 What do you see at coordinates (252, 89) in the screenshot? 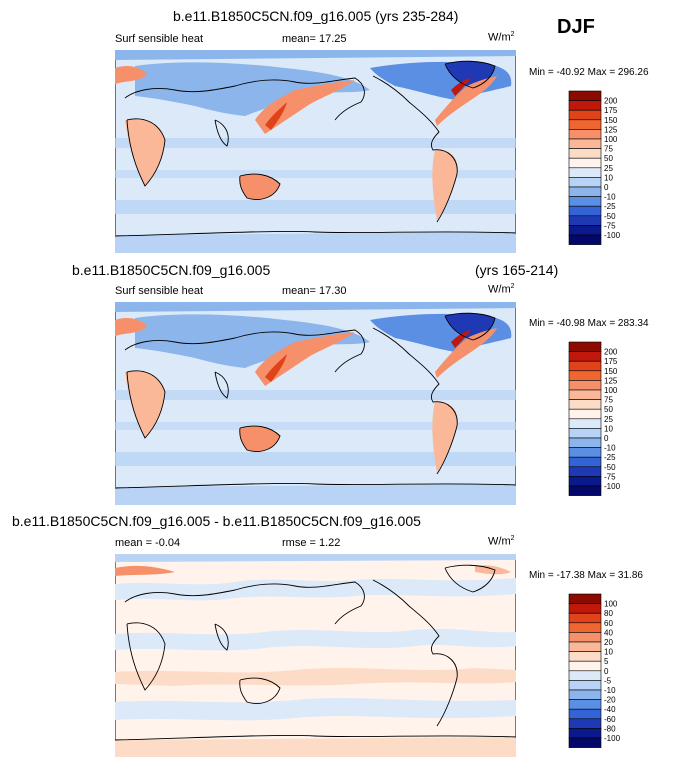
I see `panel-1-eurasia-region` at bounding box center [252, 89].